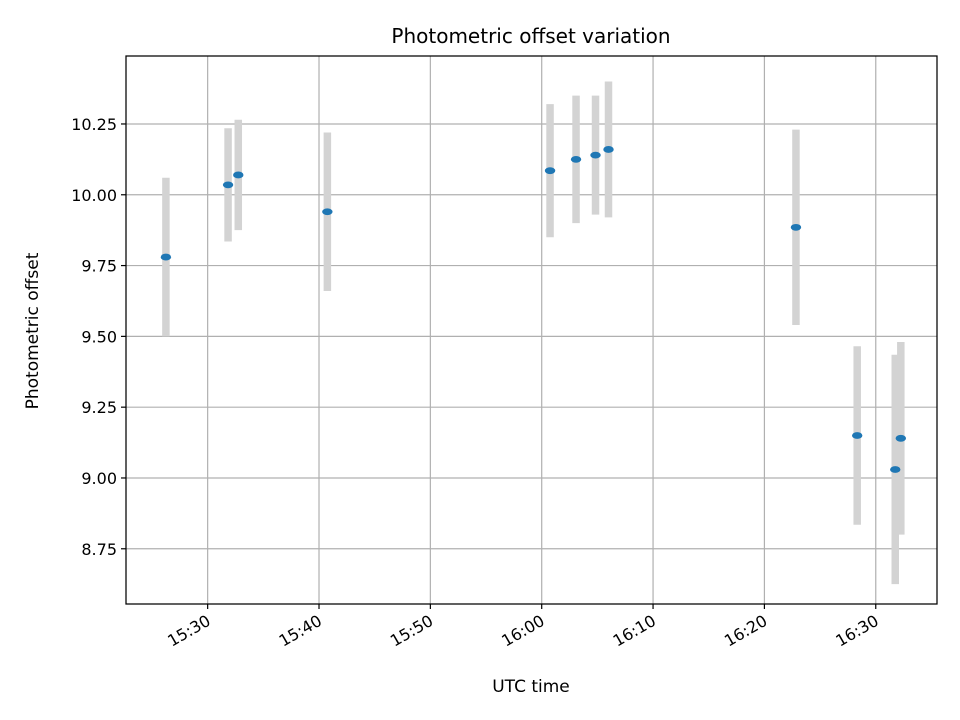  What do you see at coordinates (99, 549) in the screenshot?
I see `y-tick-label: 8.75` at bounding box center [99, 549].